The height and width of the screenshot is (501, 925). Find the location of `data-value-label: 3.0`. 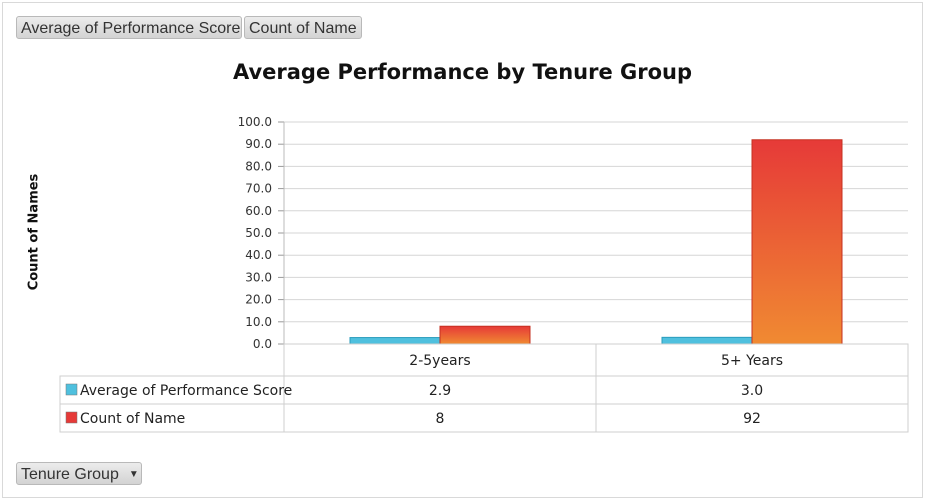

data-value-label: 3.0 is located at coordinates (752, 391).